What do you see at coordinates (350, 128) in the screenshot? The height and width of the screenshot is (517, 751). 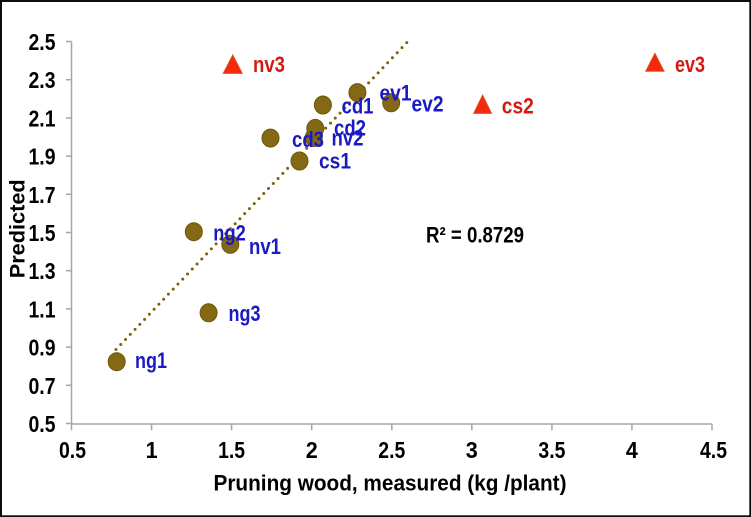 I see `svg-text: cd2` at bounding box center [350, 128].